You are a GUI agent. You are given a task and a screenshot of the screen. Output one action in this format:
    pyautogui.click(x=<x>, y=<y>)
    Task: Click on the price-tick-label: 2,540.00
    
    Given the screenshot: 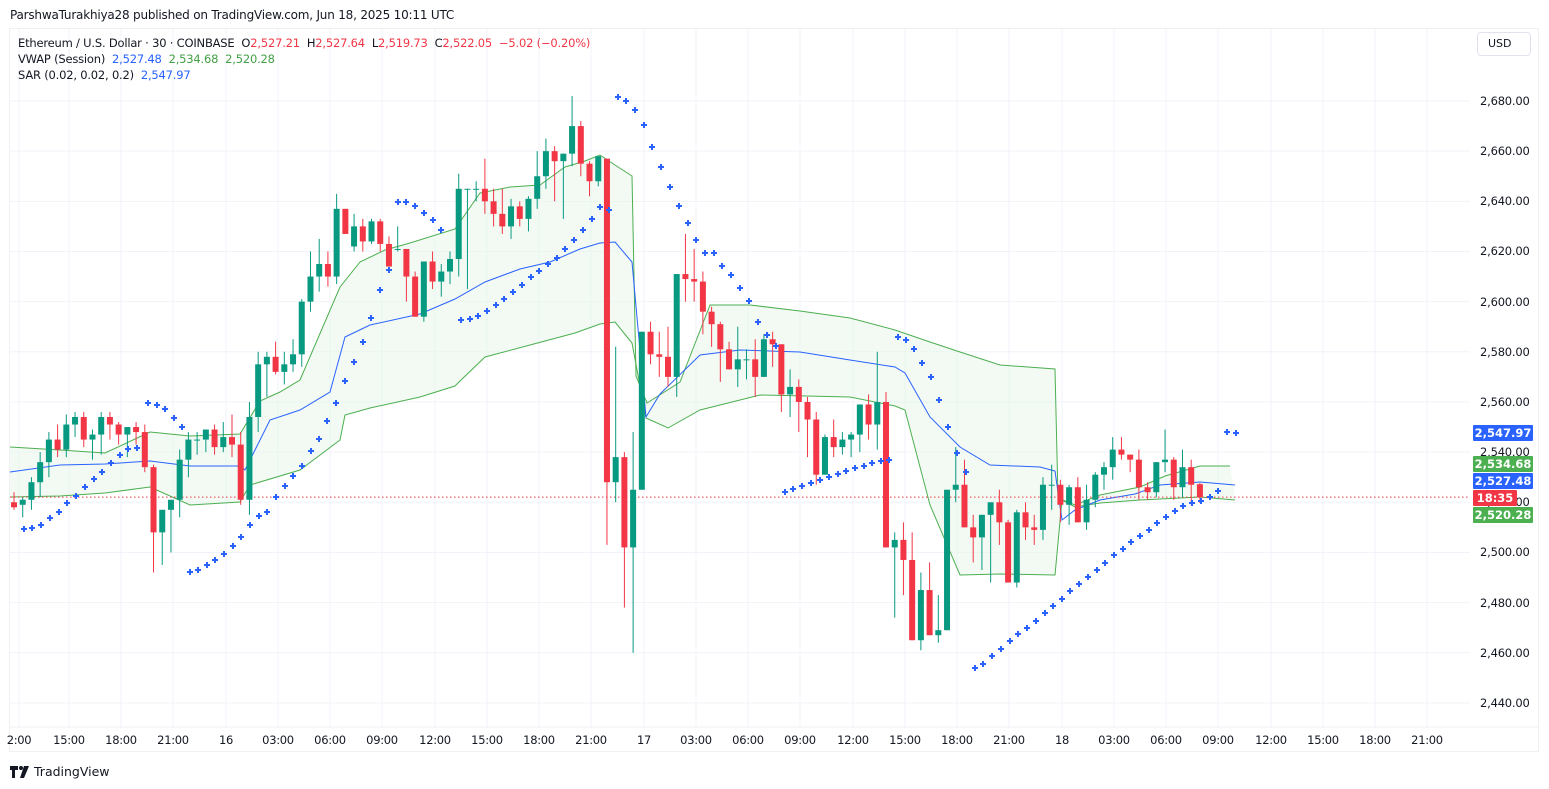 What is the action you would take?
    pyautogui.click(x=1505, y=452)
    